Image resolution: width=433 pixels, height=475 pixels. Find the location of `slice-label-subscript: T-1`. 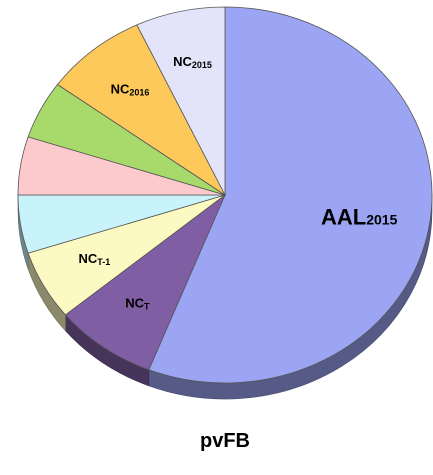

slice-label-subscript: T-1 is located at coordinates (103, 263).